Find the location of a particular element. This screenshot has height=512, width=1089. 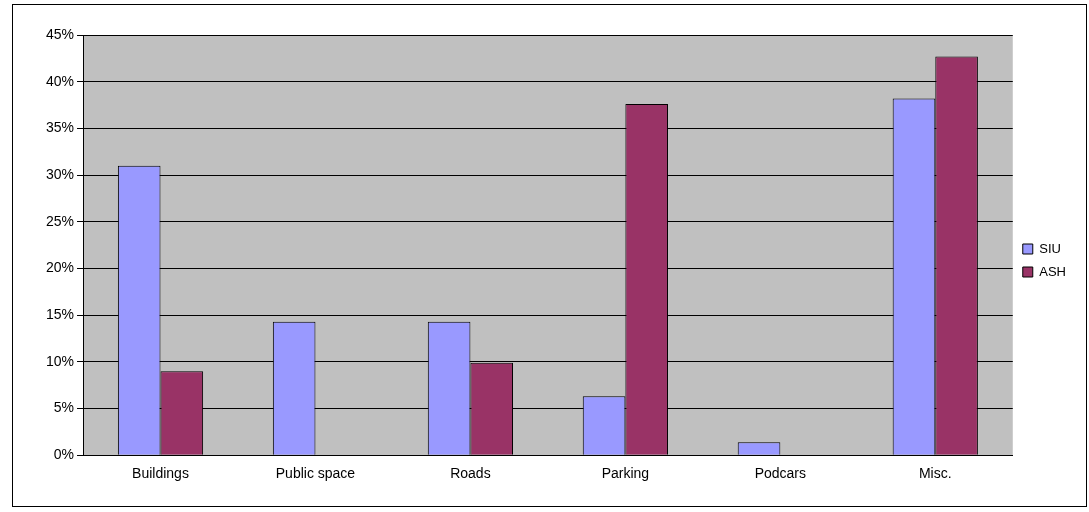

y-tick-label: 35% is located at coordinates (60, 127).